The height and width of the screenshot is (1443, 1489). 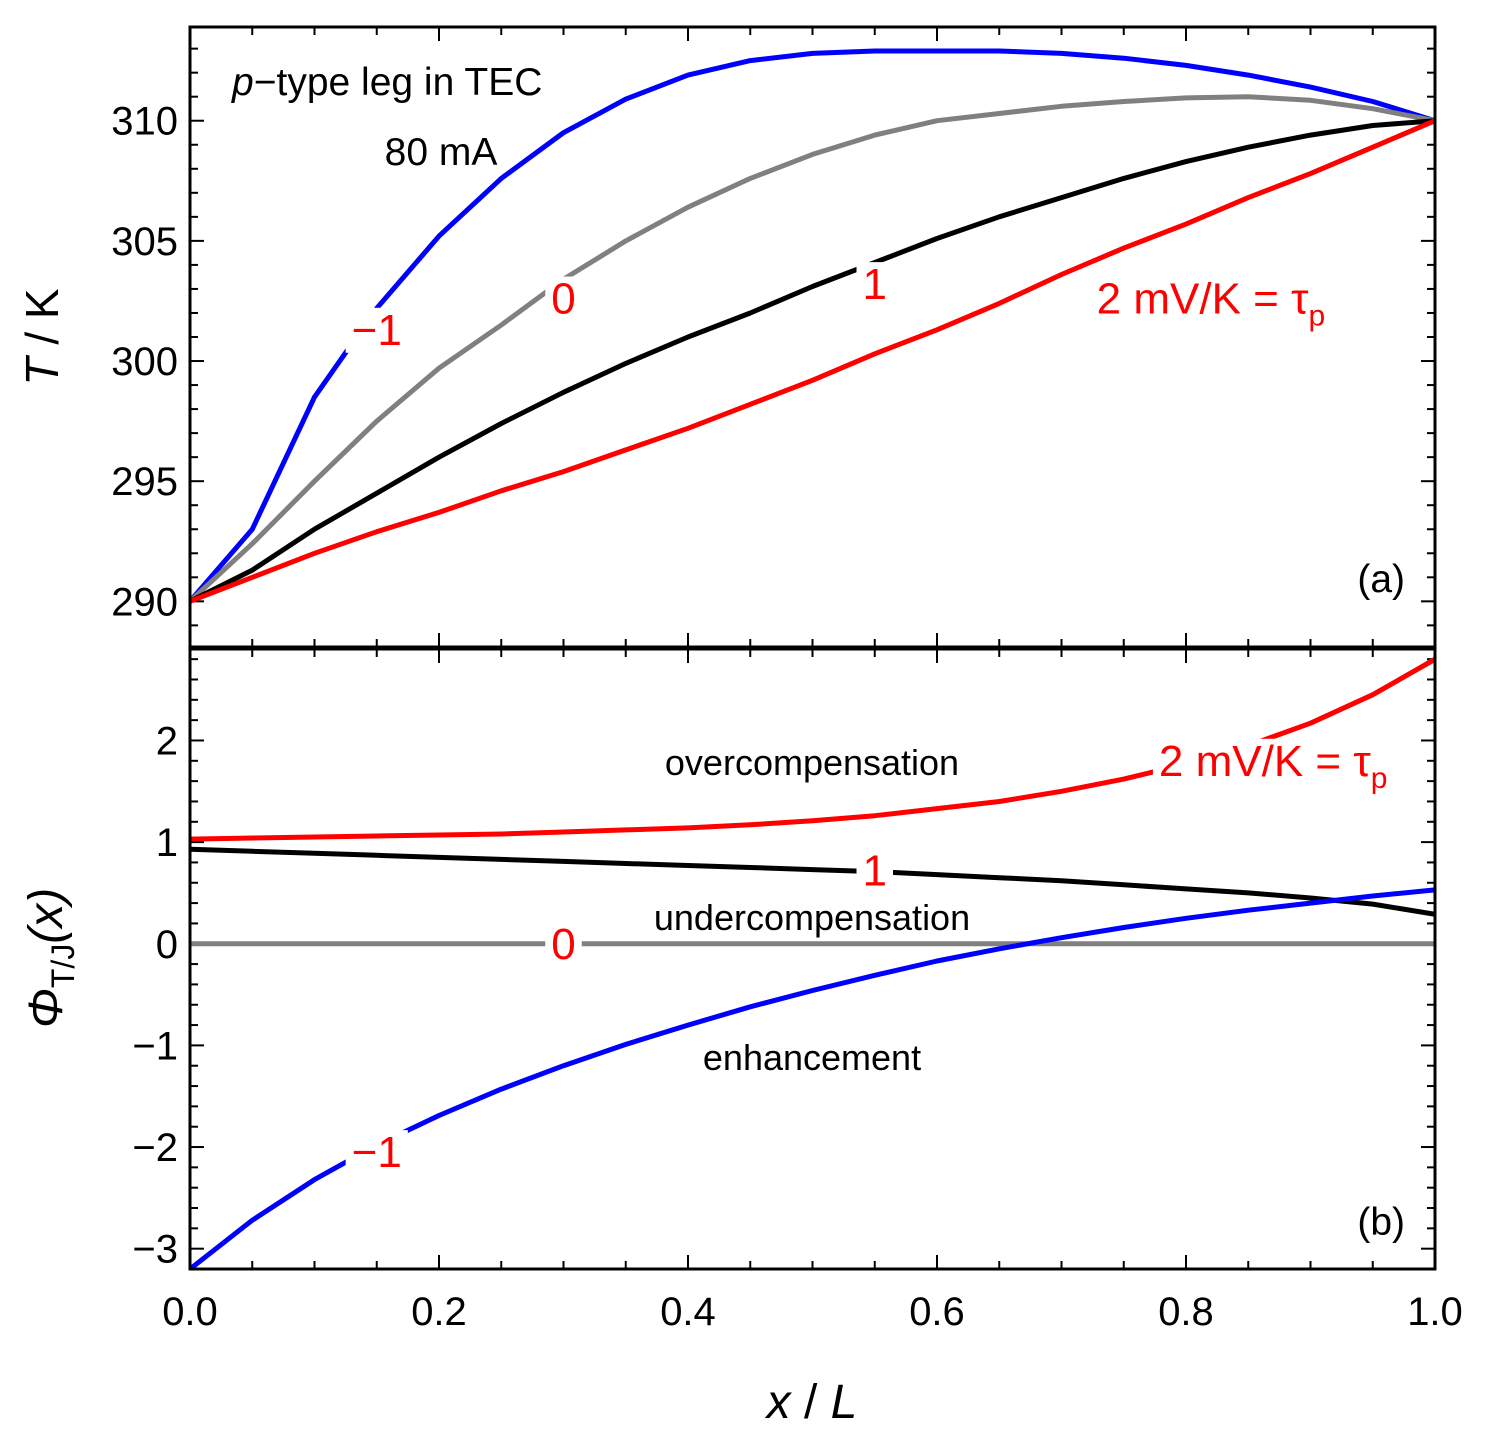 What do you see at coordinates (1381, 1222) in the screenshot?
I see `panel-b-tag: (b)` at bounding box center [1381, 1222].